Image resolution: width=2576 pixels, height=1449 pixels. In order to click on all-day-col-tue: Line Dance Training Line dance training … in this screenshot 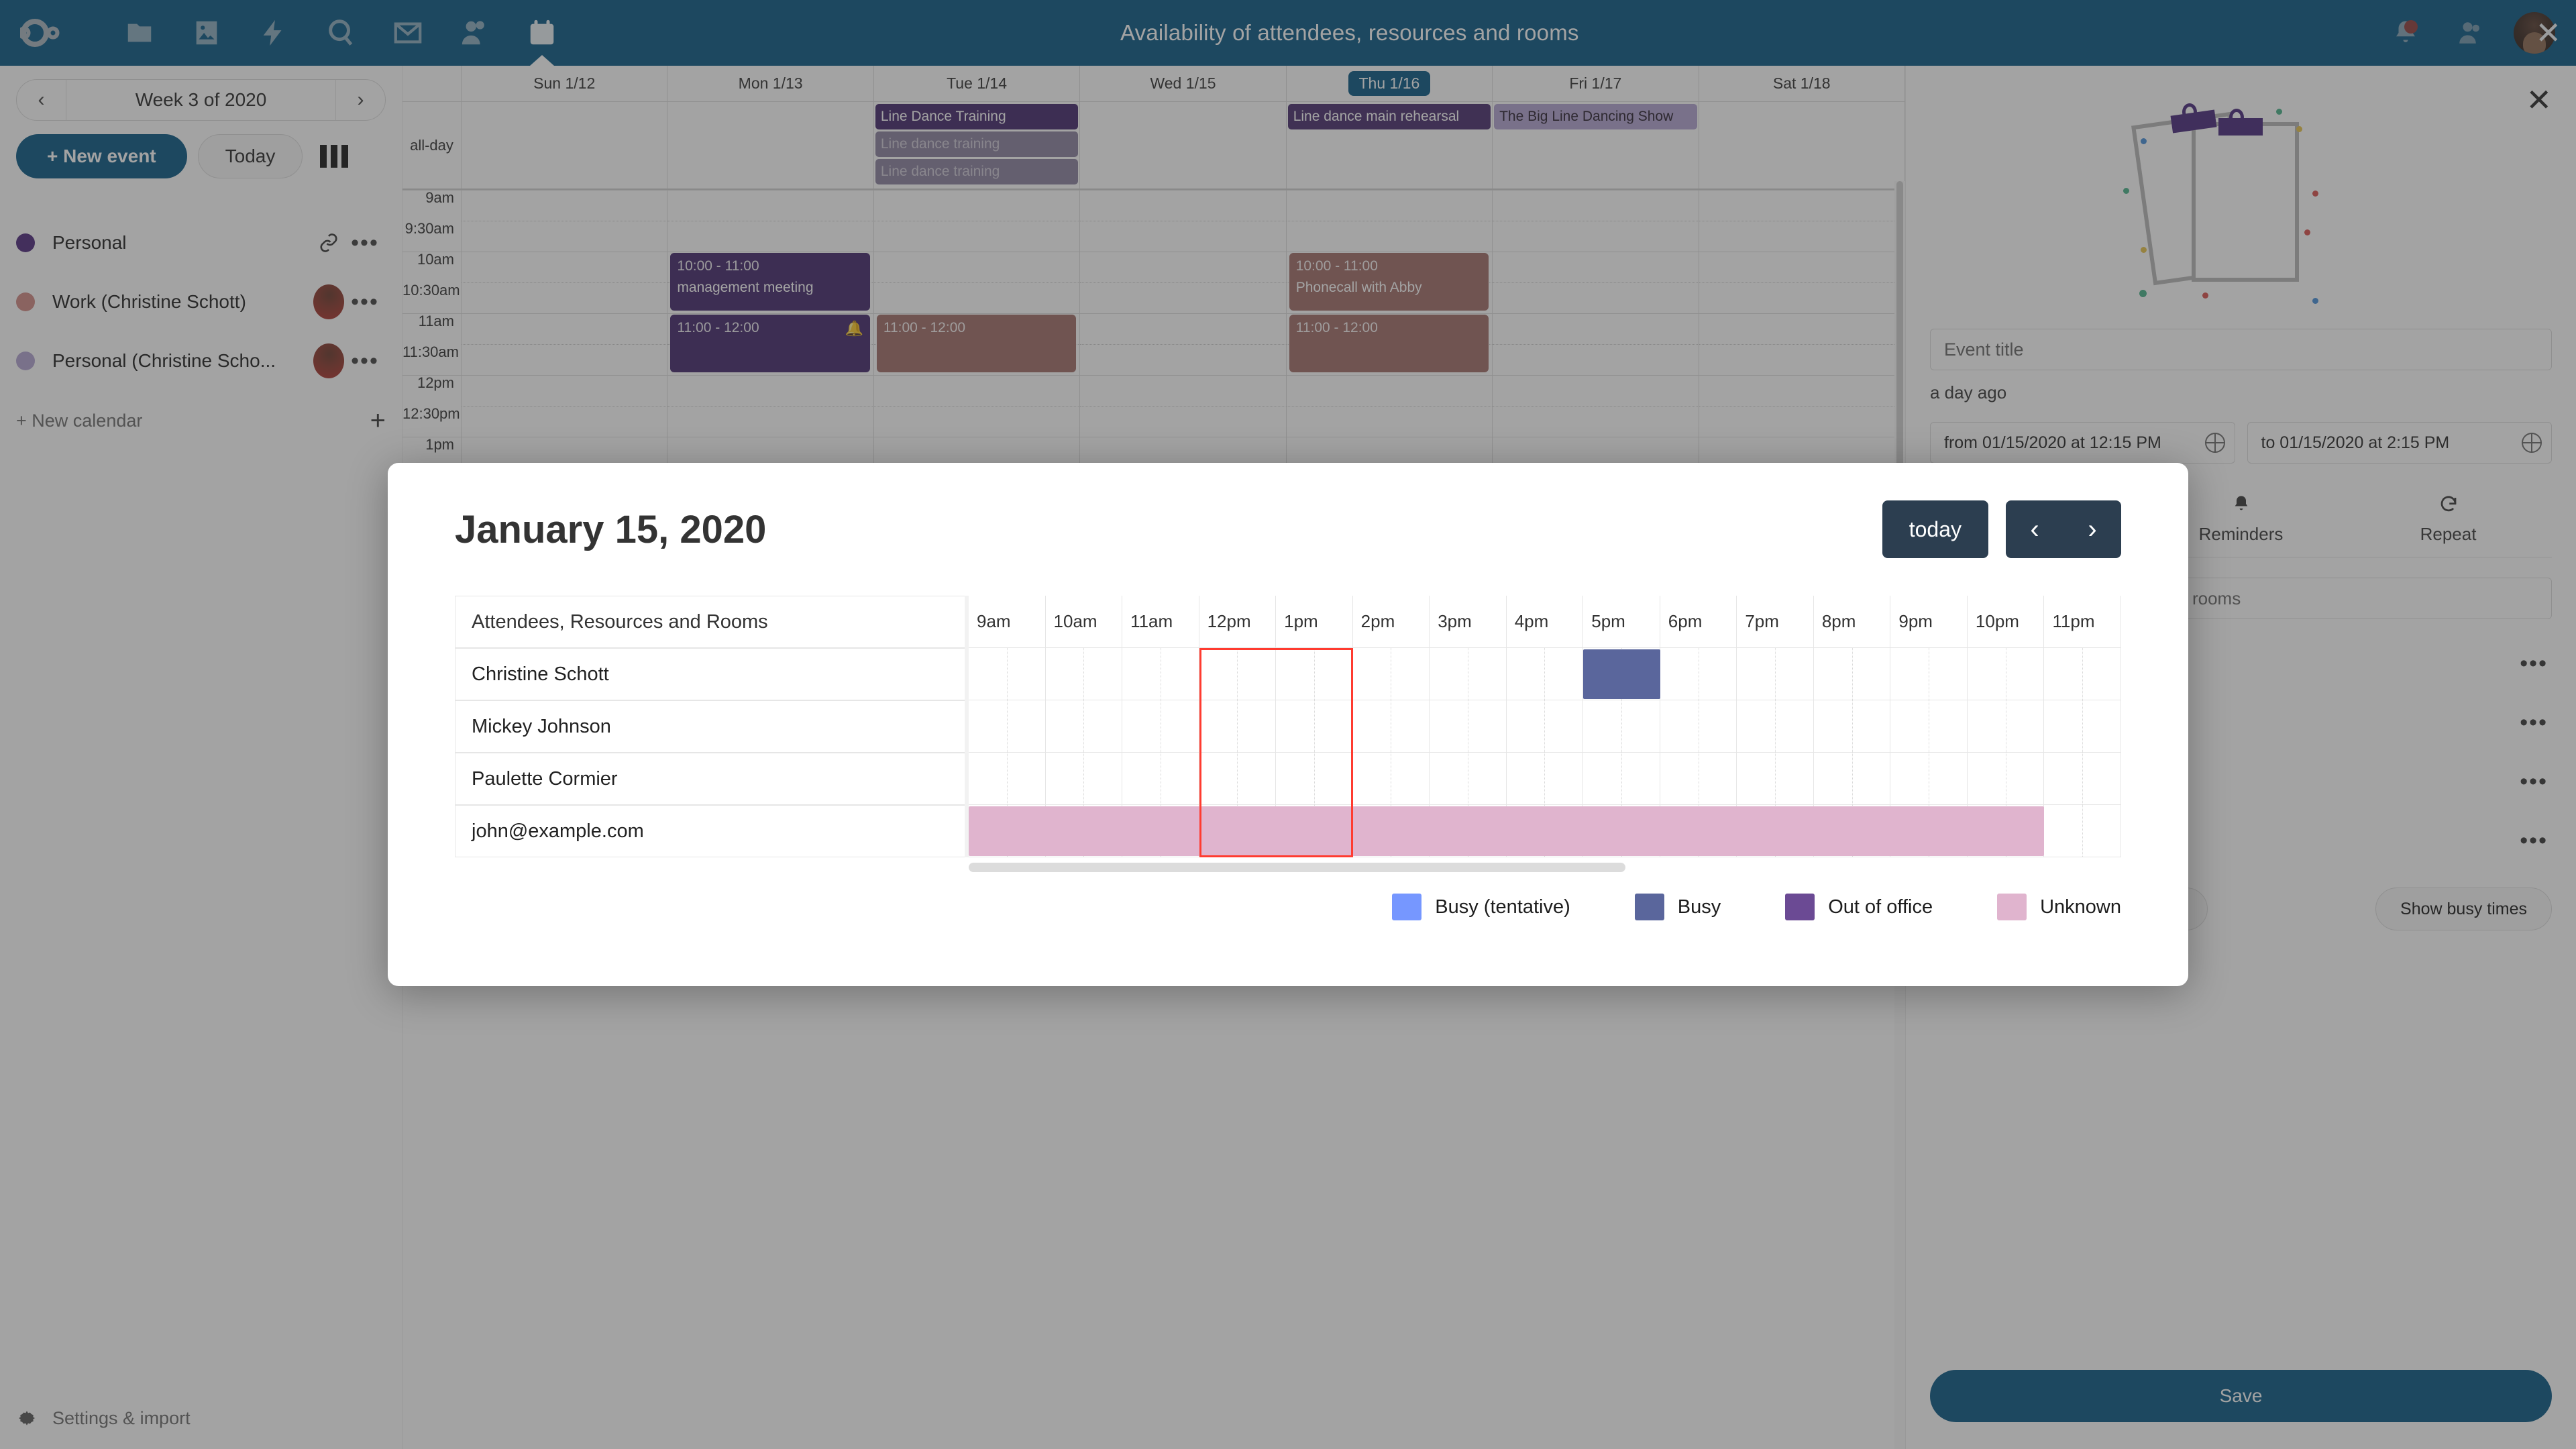, I will do `click(977, 145)`.